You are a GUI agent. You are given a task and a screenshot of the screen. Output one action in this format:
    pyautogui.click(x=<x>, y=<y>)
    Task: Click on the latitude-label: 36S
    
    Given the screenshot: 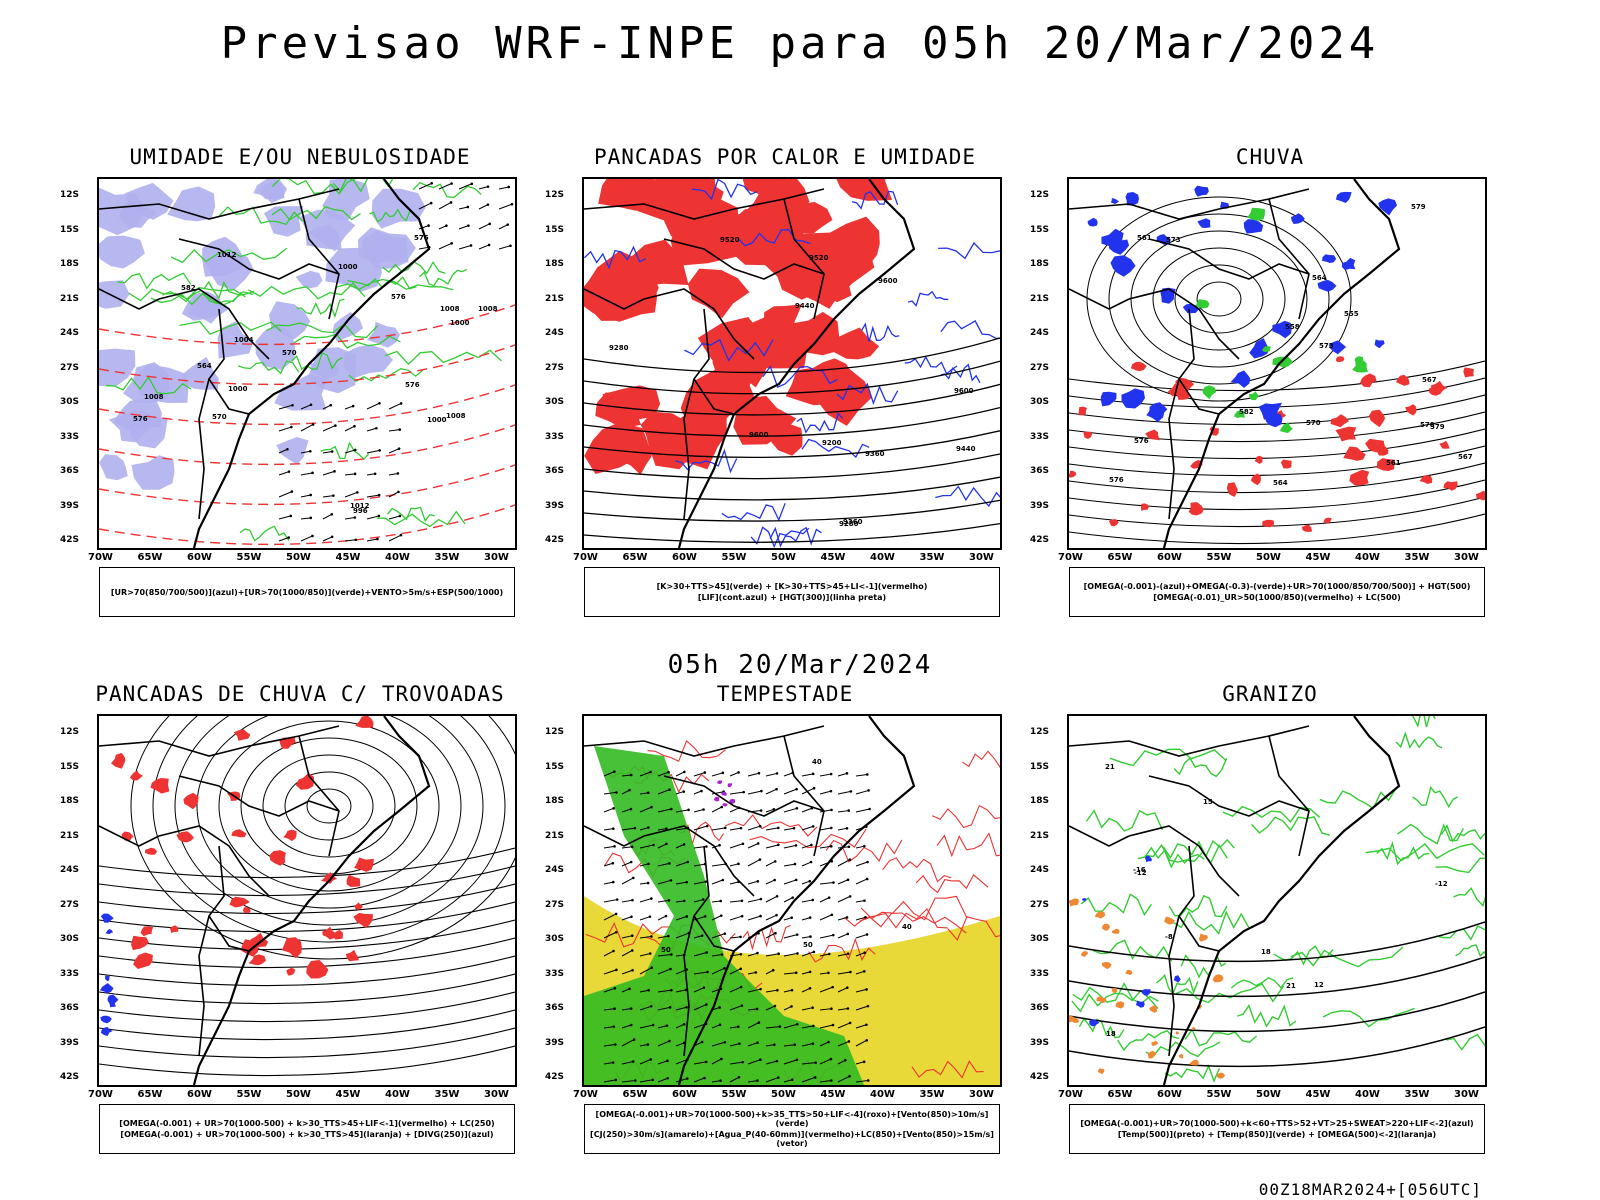 What is the action you would take?
    pyautogui.click(x=555, y=471)
    